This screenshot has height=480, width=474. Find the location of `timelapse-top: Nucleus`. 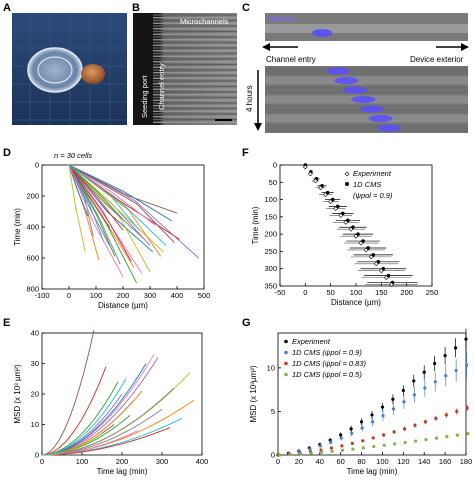

timelapse-top: Nucleus is located at coordinates (366, 27).